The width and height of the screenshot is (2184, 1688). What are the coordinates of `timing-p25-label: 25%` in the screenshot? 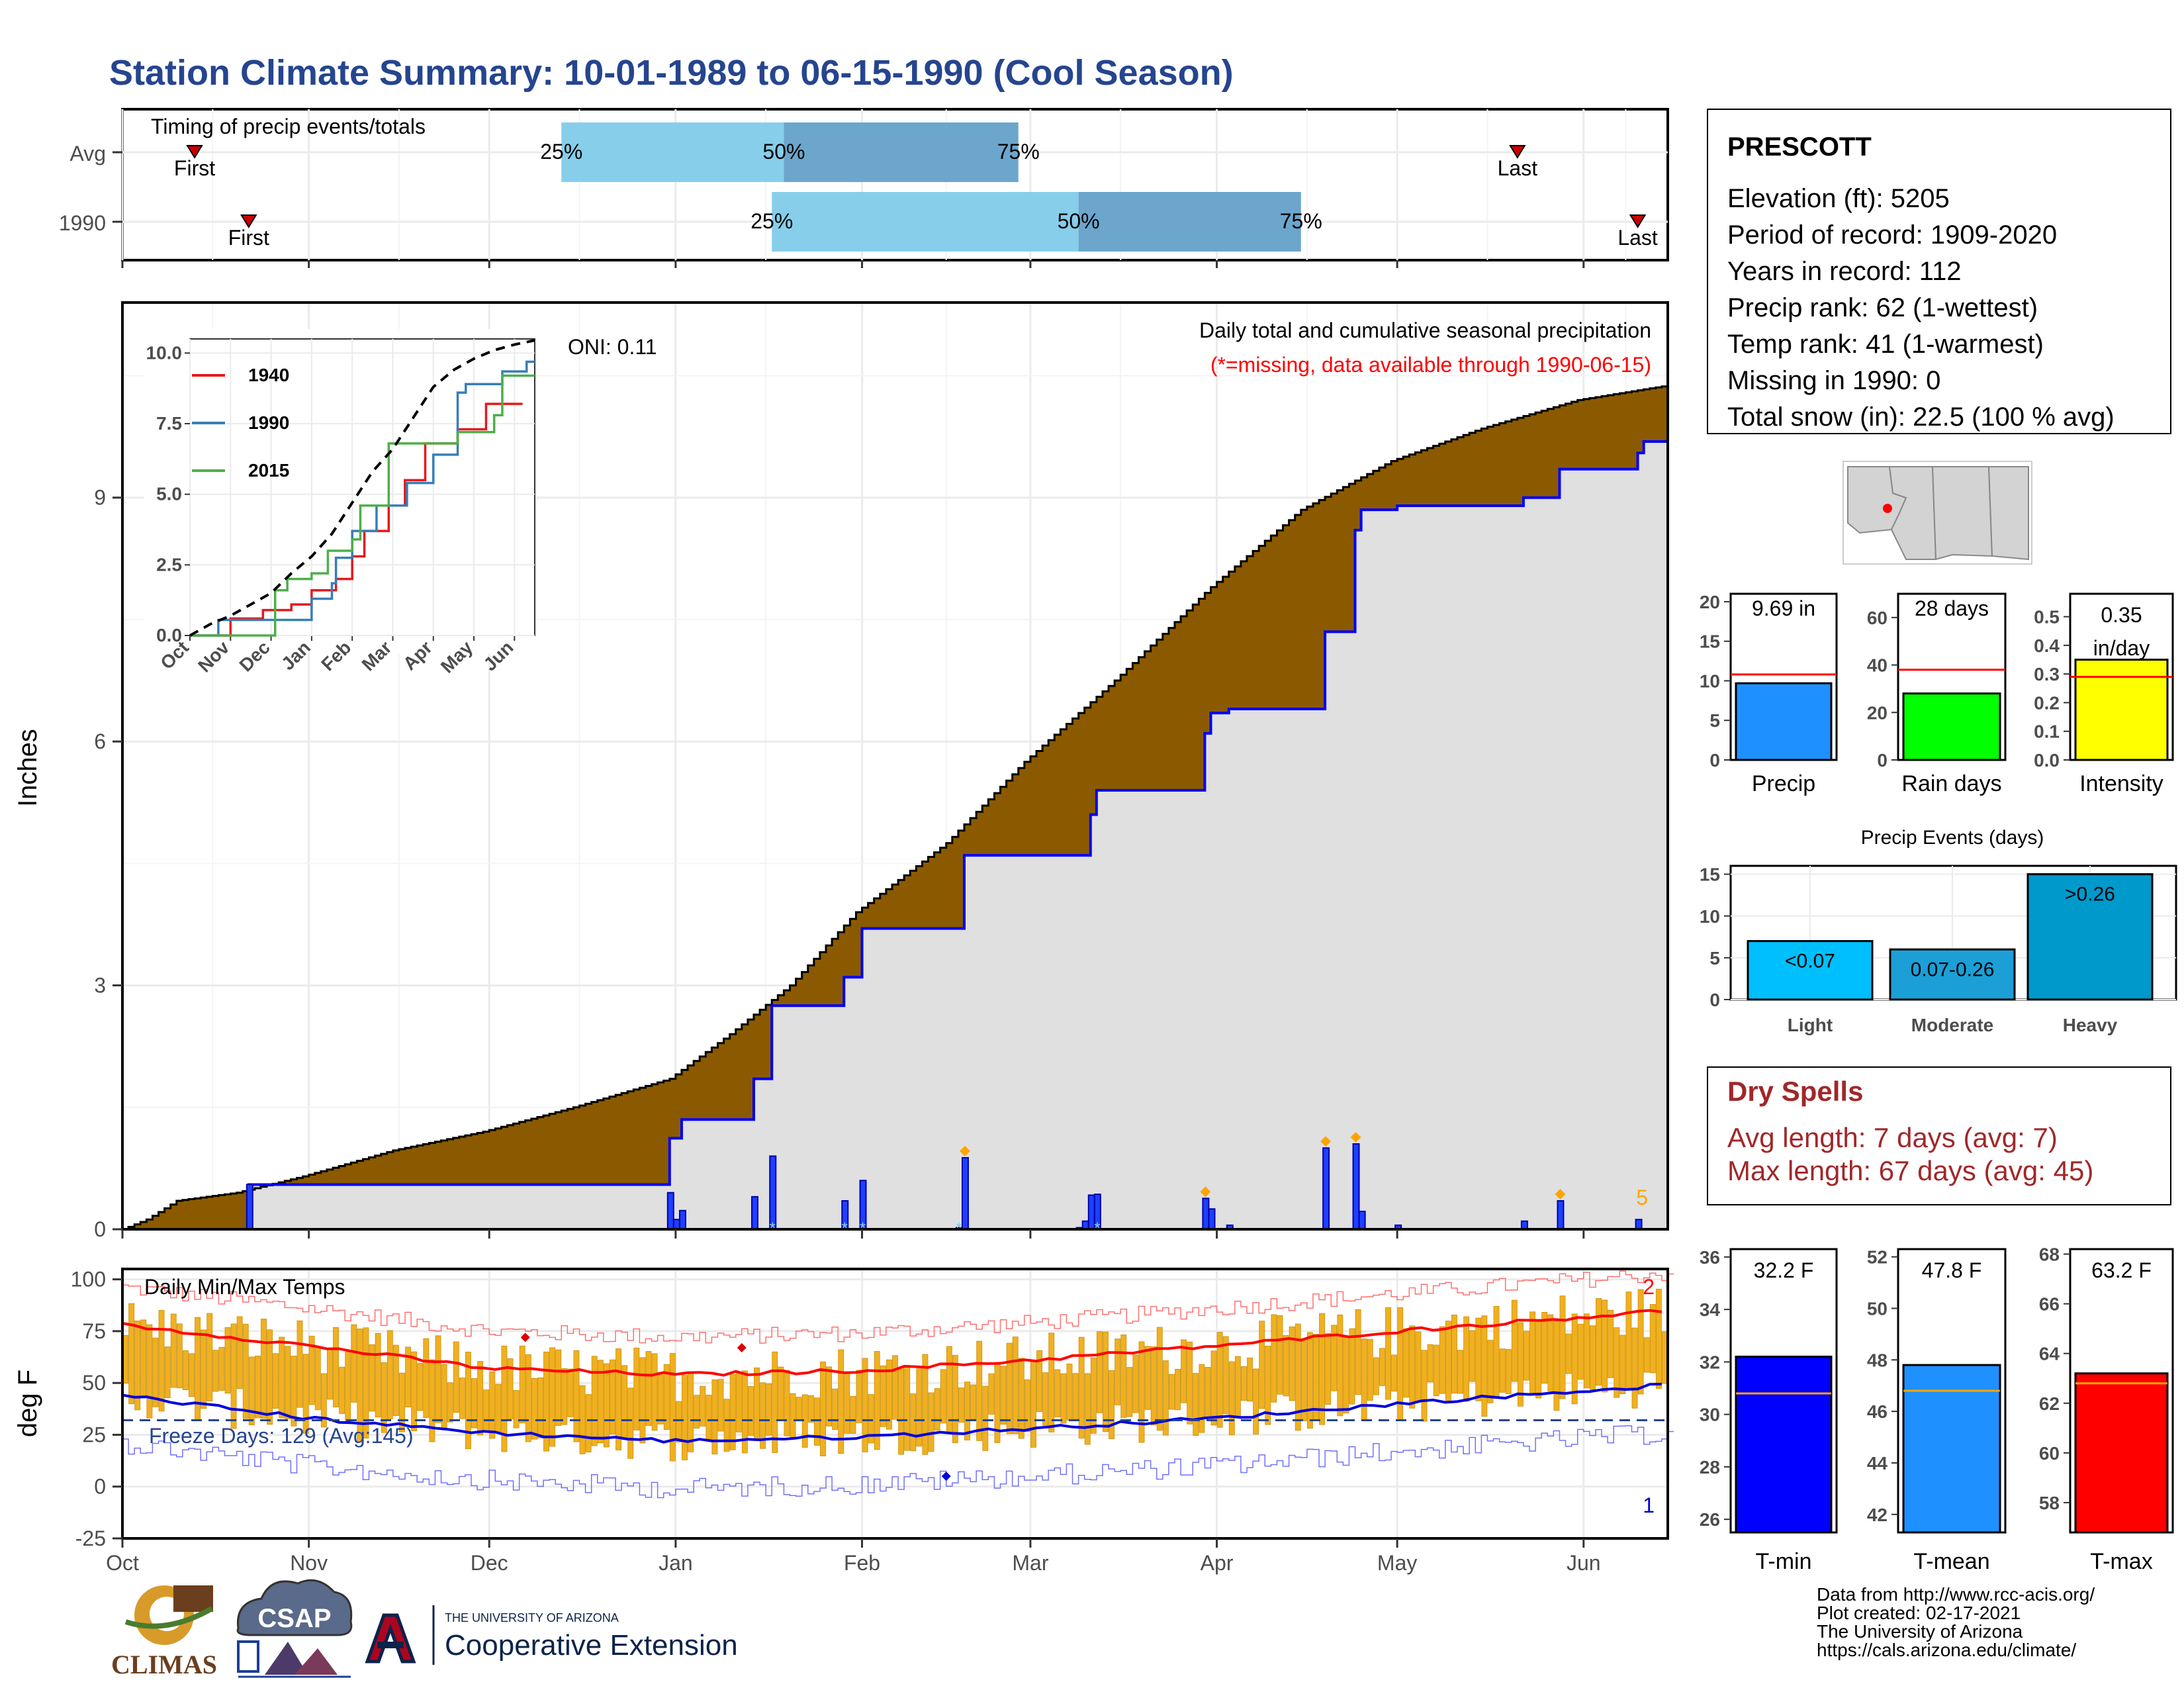 It's located at (772, 221).